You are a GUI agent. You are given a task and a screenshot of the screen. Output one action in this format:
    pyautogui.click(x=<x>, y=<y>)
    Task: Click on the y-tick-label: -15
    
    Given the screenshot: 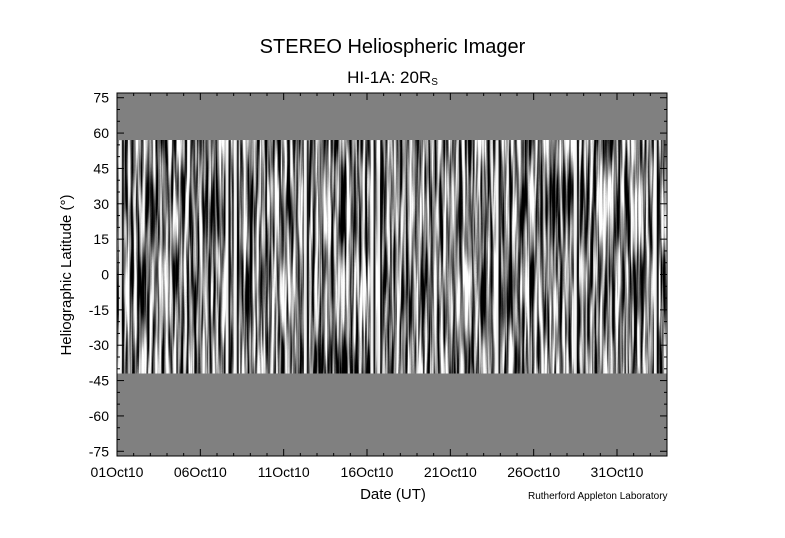 What is the action you would take?
    pyautogui.click(x=99, y=310)
    